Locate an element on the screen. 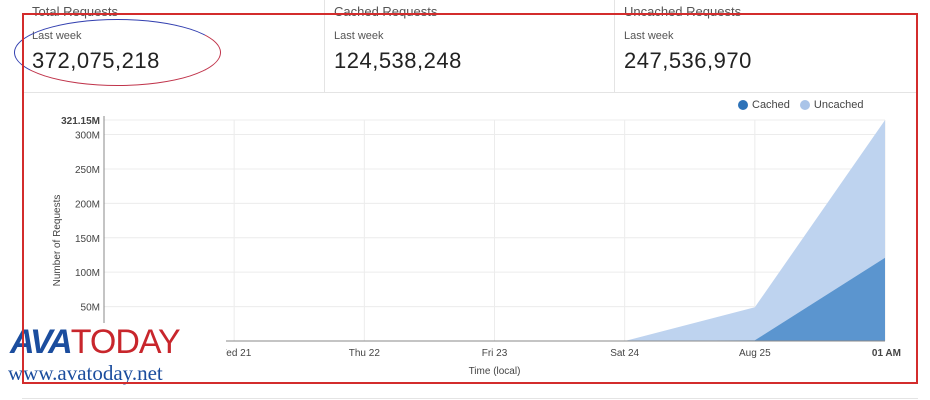 The height and width of the screenshot is (400, 930). avatoday-logo: AVATODAY is located at coordinates (95, 342).